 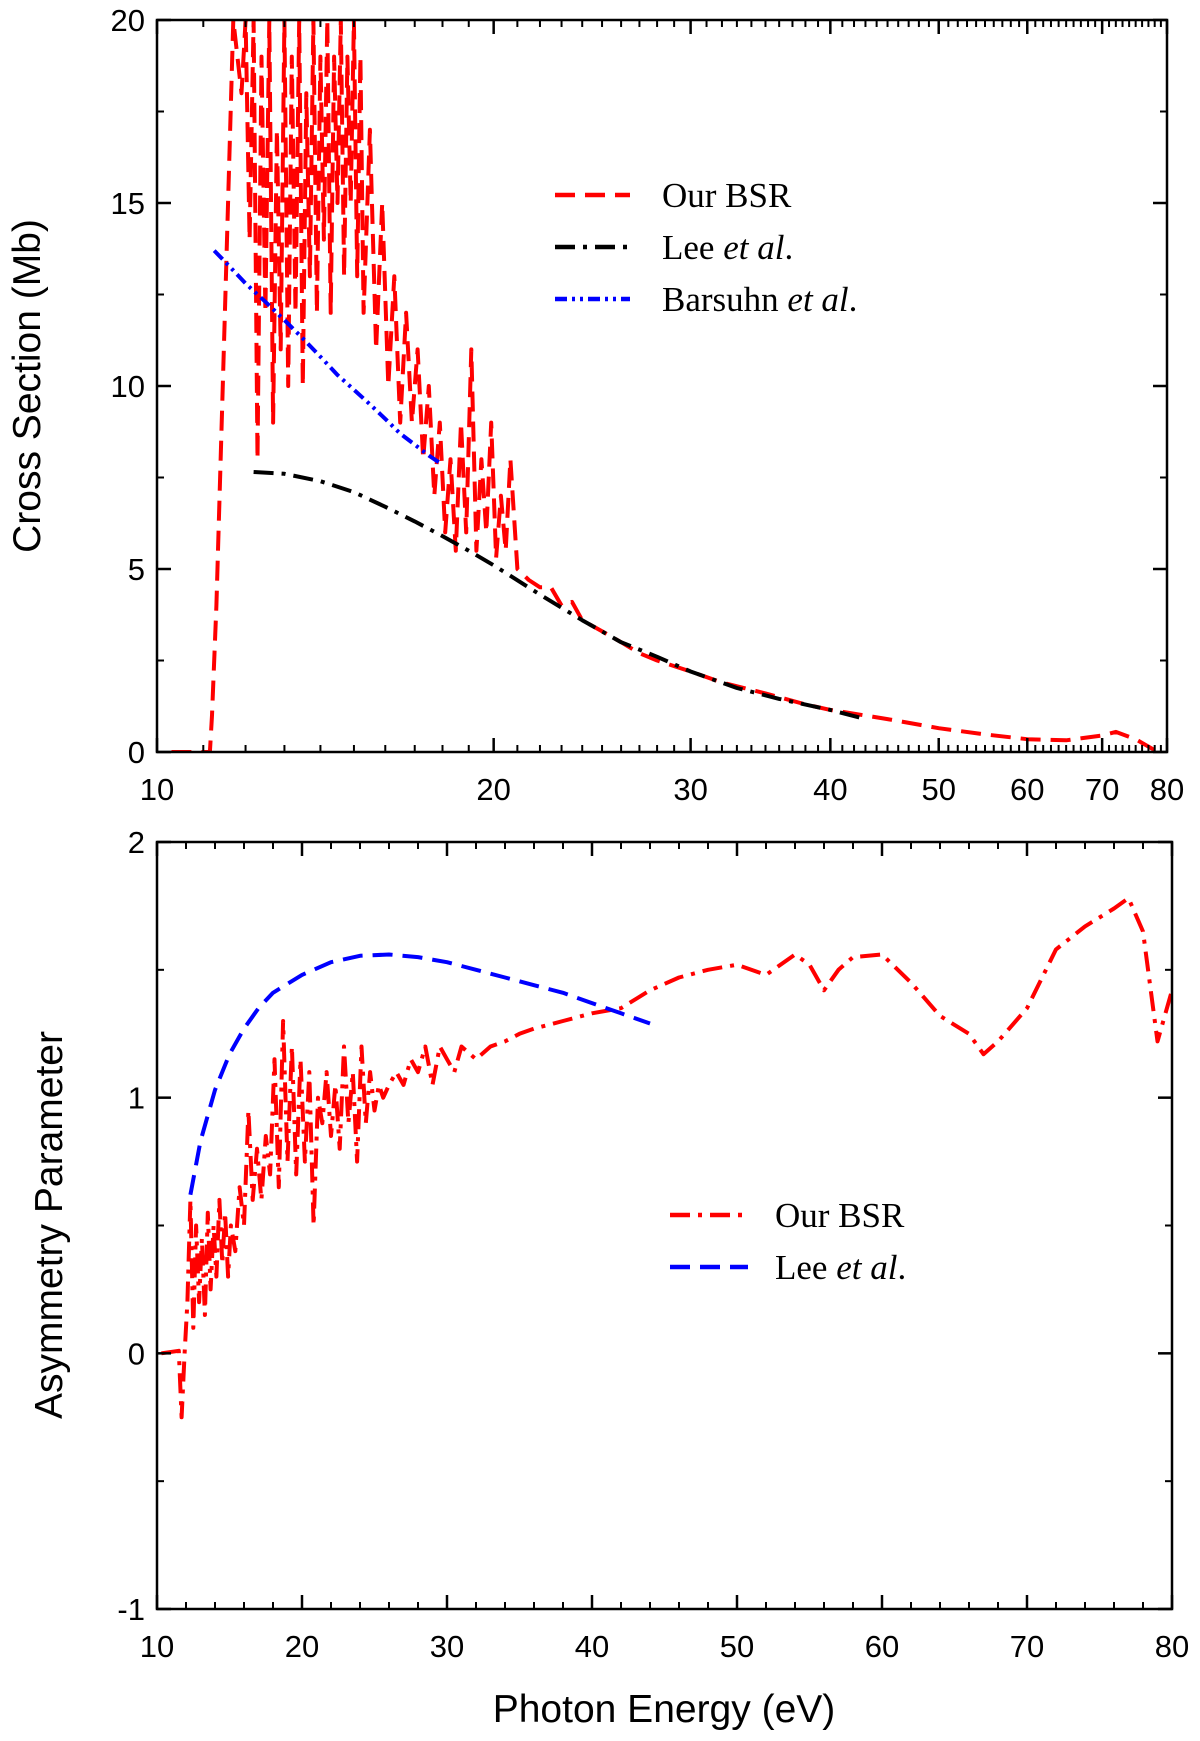 I want to click on asymmetry-x-tick-label: 60, so click(x=882, y=1646).